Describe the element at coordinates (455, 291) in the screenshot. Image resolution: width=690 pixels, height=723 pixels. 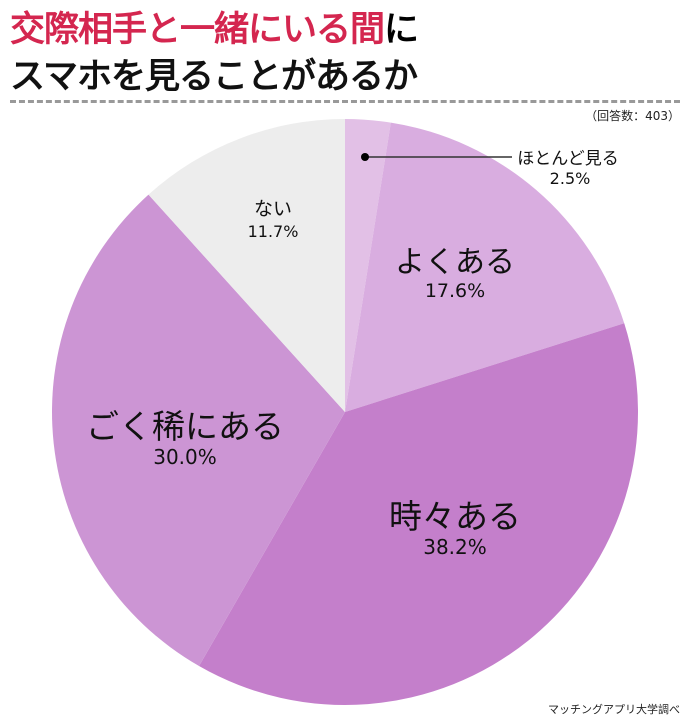
I see `slice-value-label: 17.6%` at that location.